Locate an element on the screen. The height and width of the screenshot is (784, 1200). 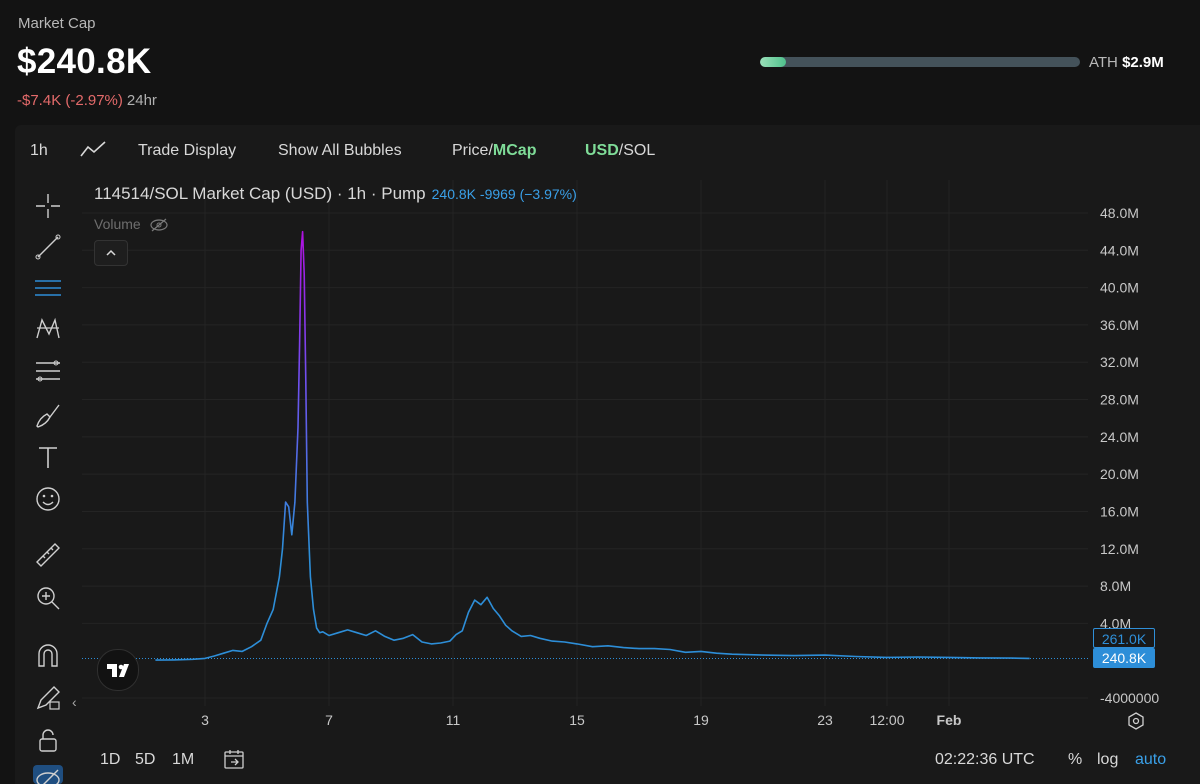
usd-option: USD is located at coordinates (602, 150).